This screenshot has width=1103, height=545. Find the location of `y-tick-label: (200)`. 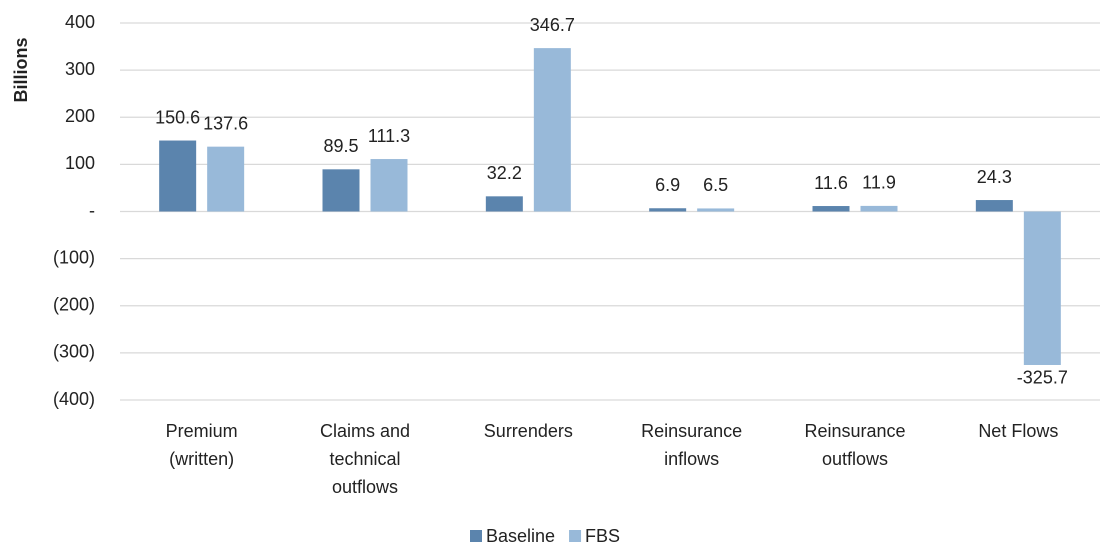

y-tick-label: (200) is located at coordinates (74, 305).